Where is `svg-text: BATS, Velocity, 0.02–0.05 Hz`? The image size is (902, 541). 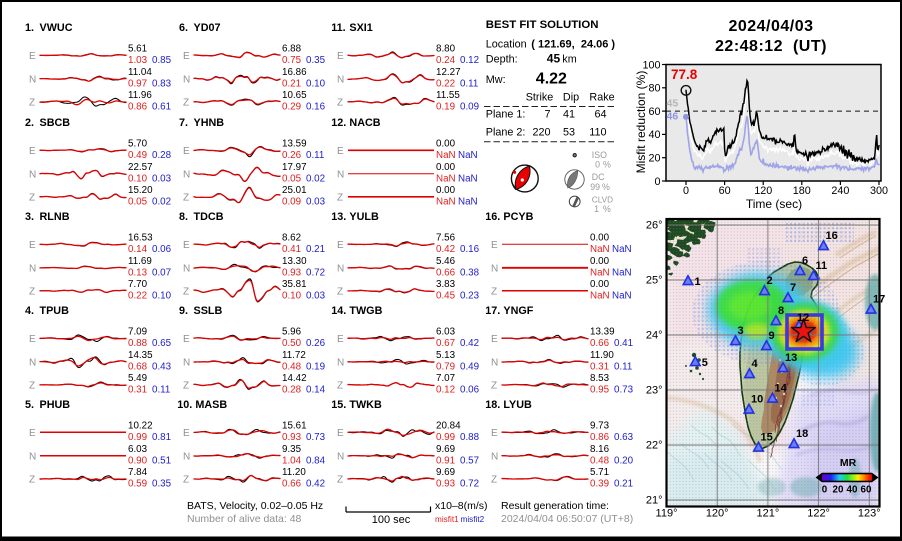 svg-text: BATS, Velocity, 0.02–0.05 Hz is located at coordinates (255, 506).